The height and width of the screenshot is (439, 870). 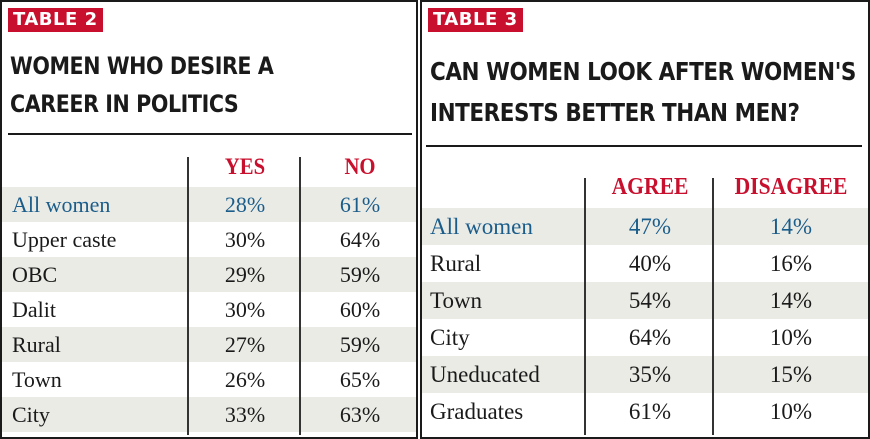 What do you see at coordinates (209, 379) in the screenshot?
I see `table-2-row: Town 26% 65%` at bounding box center [209, 379].